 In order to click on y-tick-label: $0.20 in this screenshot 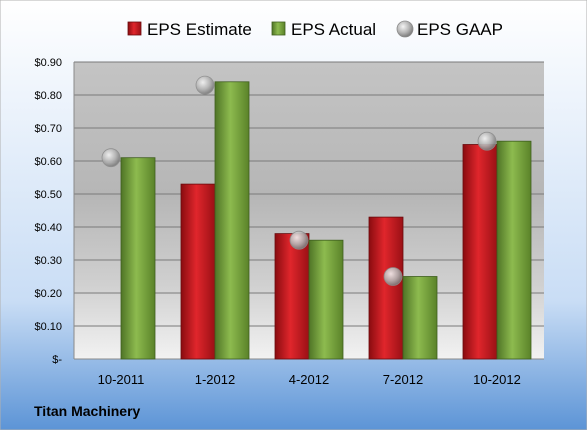, I will do `click(48, 294)`.